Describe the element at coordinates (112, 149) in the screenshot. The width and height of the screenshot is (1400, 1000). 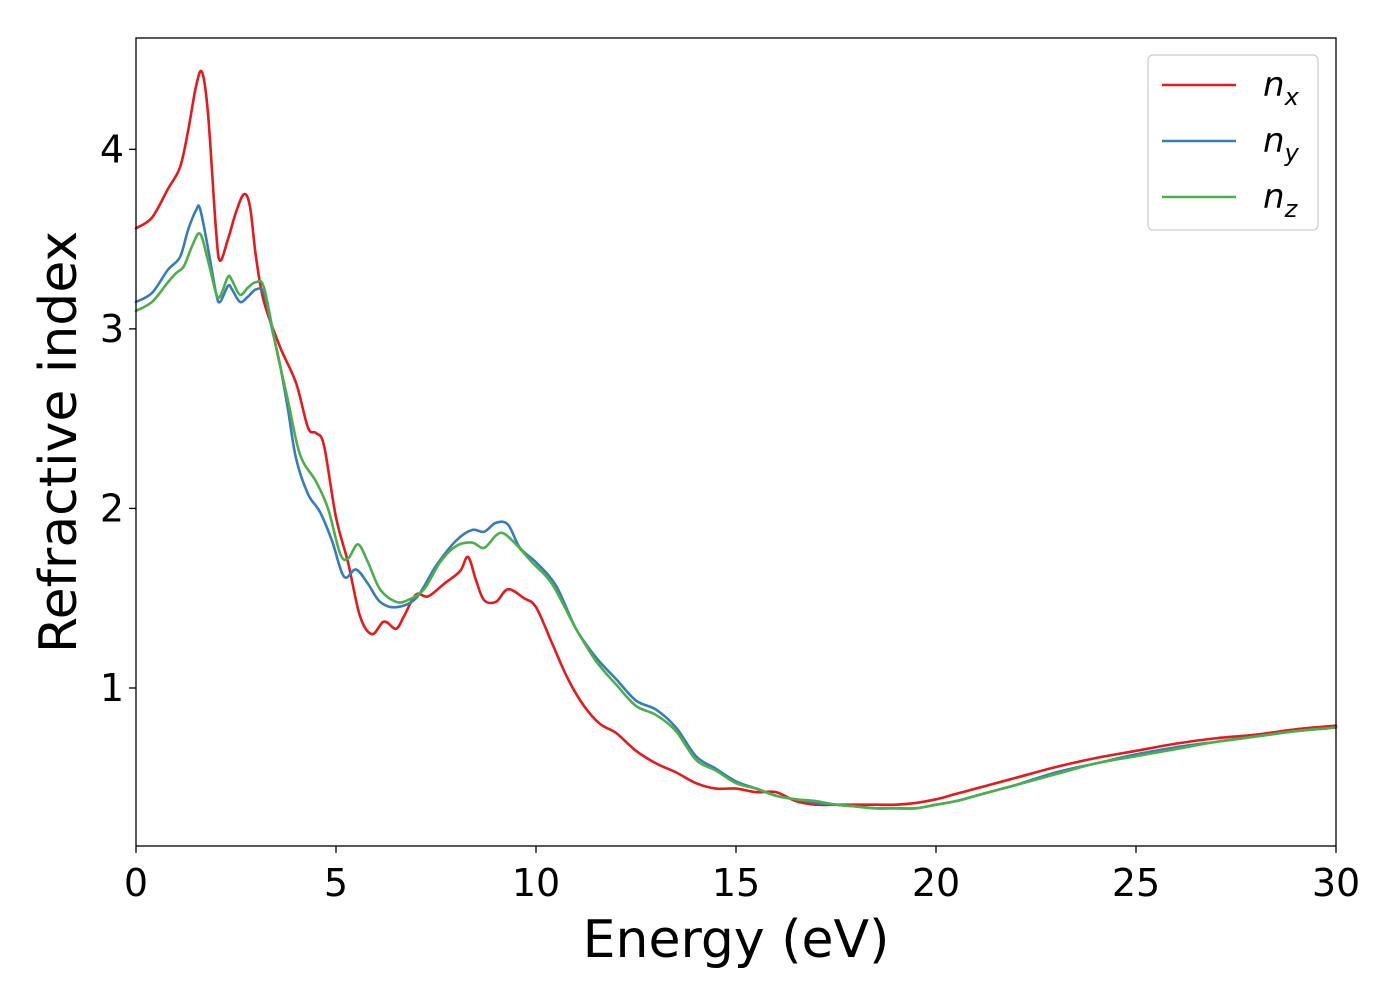
I see `y-tick-label: 4` at that location.